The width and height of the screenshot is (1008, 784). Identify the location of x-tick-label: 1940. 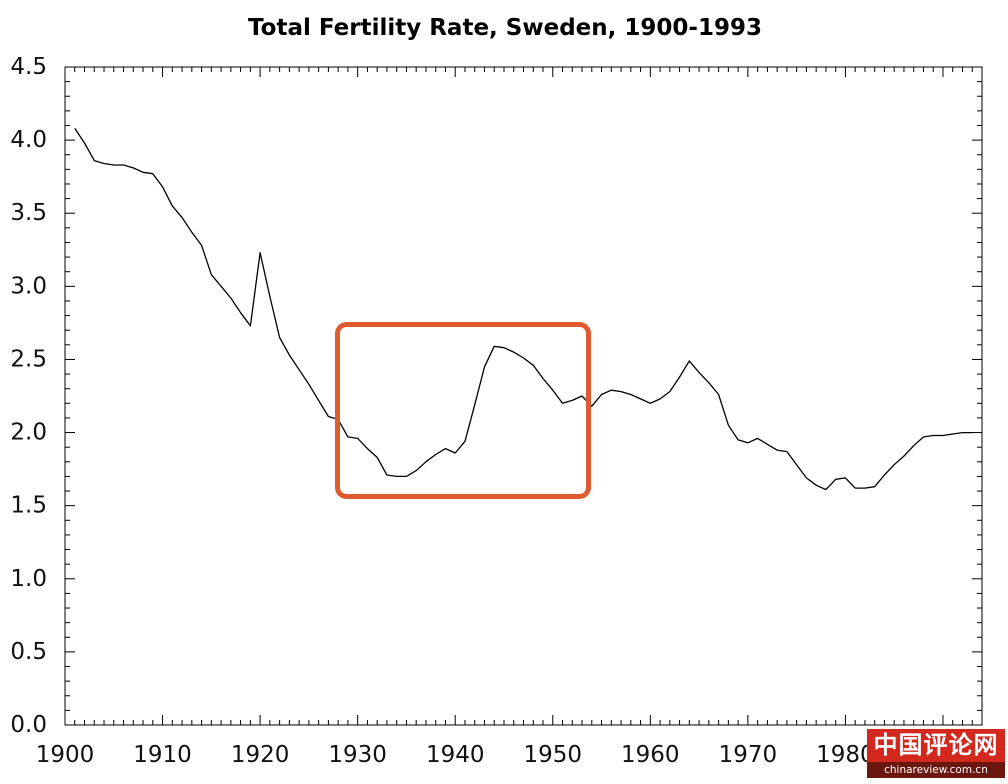
(455, 755).